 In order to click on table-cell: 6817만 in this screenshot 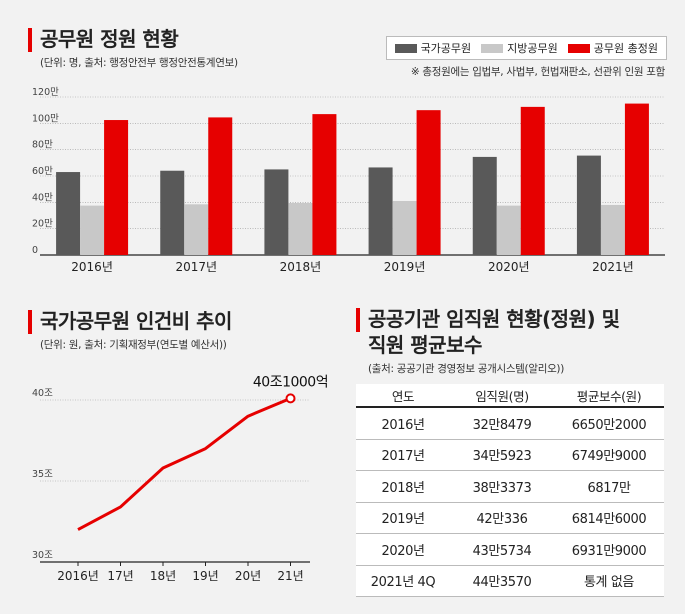, I will do `click(609, 486)`.